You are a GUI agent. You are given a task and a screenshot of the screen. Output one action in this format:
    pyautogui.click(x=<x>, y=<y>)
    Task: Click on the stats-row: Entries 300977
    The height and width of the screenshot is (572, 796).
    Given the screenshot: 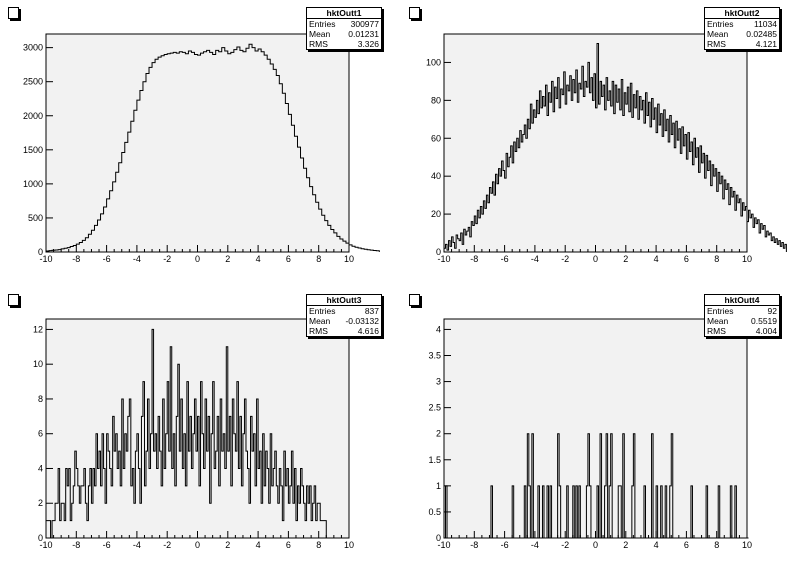 What is the action you would take?
    pyautogui.click(x=344, y=24)
    